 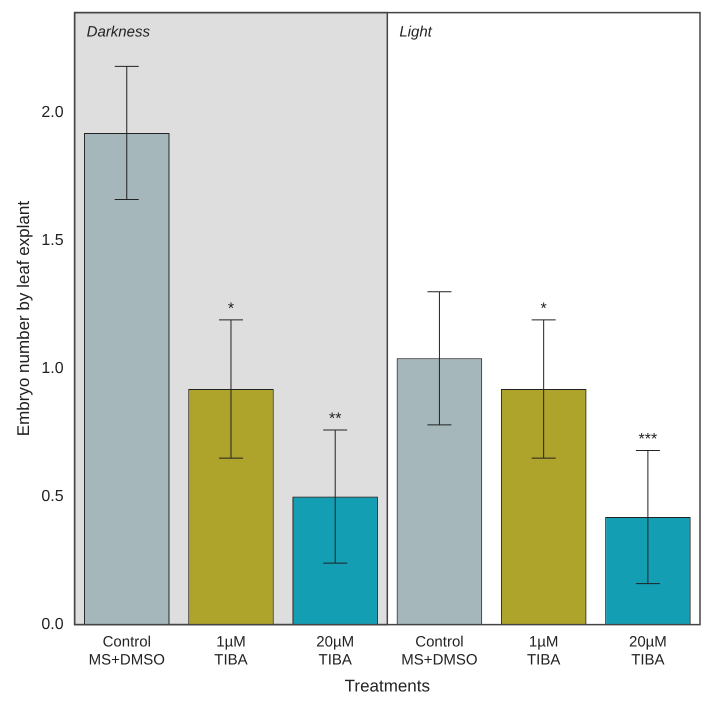 What do you see at coordinates (416, 31) in the screenshot?
I see `annotation: Light` at bounding box center [416, 31].